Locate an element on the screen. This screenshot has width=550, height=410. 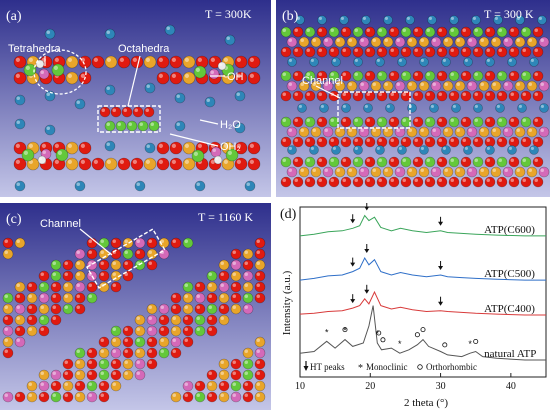
octahedra-arrow is located at coordinates (134, 81).